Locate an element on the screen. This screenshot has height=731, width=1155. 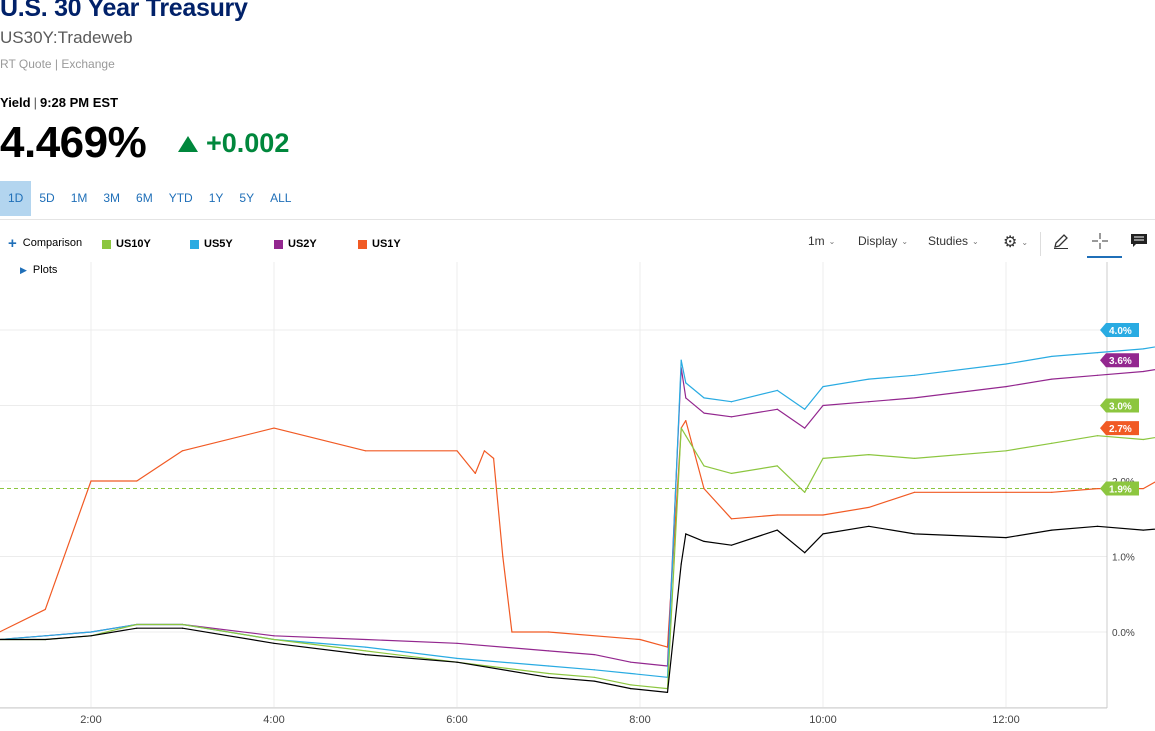
x-tick-label: 10:00 is located at coordinates (823, 720).